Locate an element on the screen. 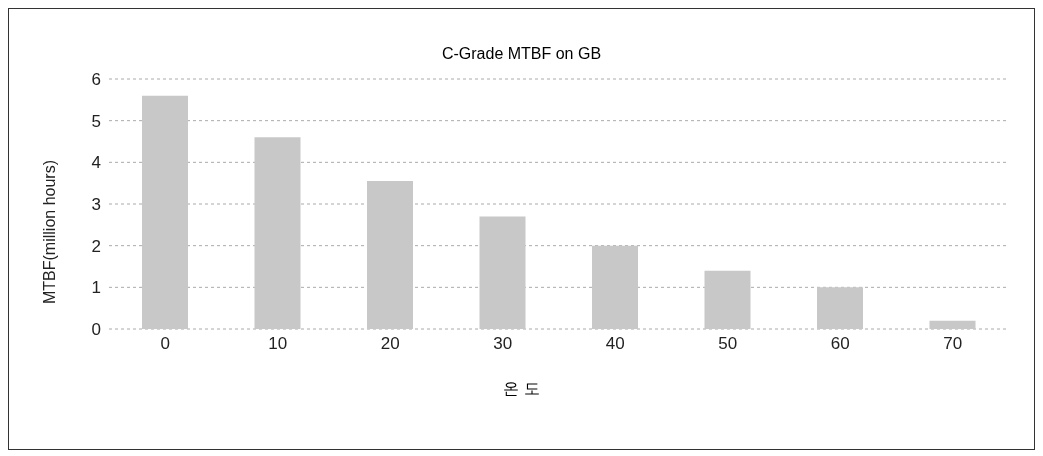 The width and height of the screenshot is (1043, 456). x-tick-label: 30 is located at coordinates (503, 344).